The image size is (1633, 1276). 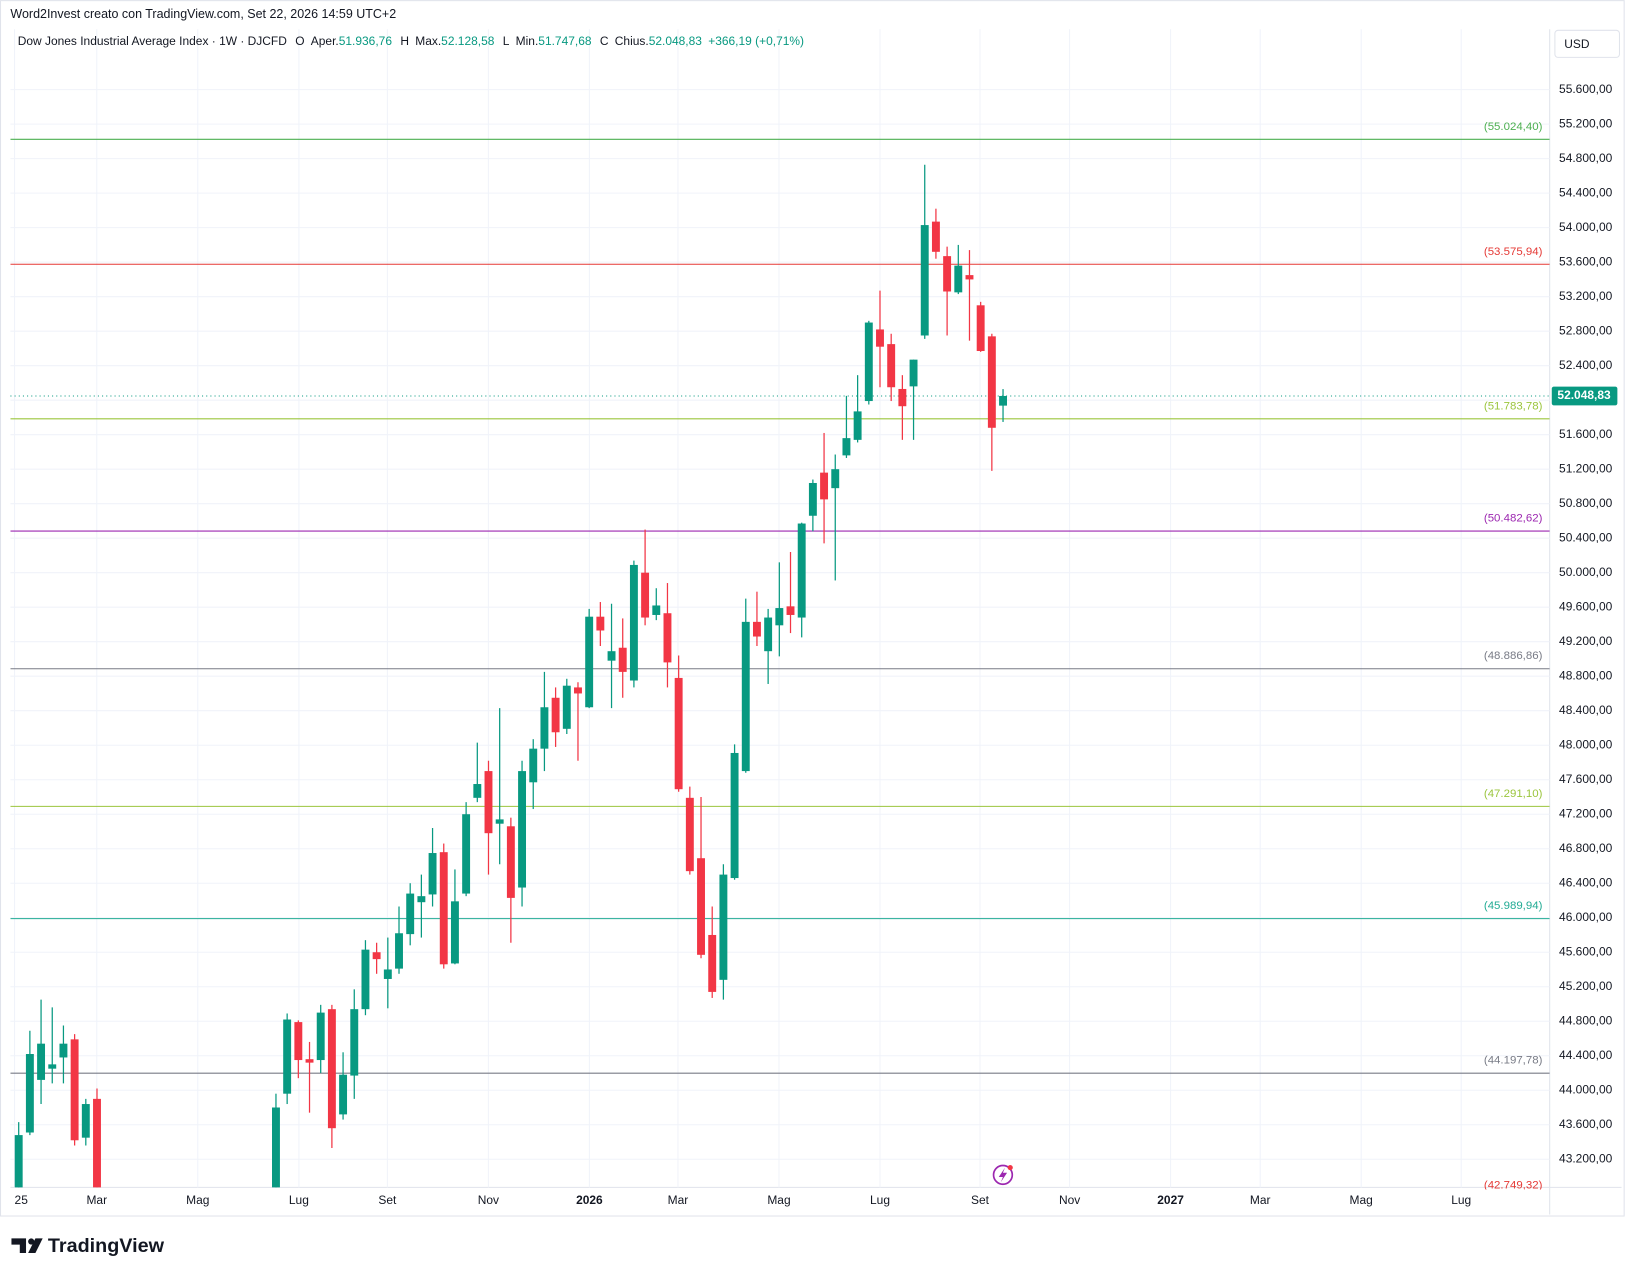 I want to click on y-tick-label: 53.200,00, so click(x=1586, y=296).